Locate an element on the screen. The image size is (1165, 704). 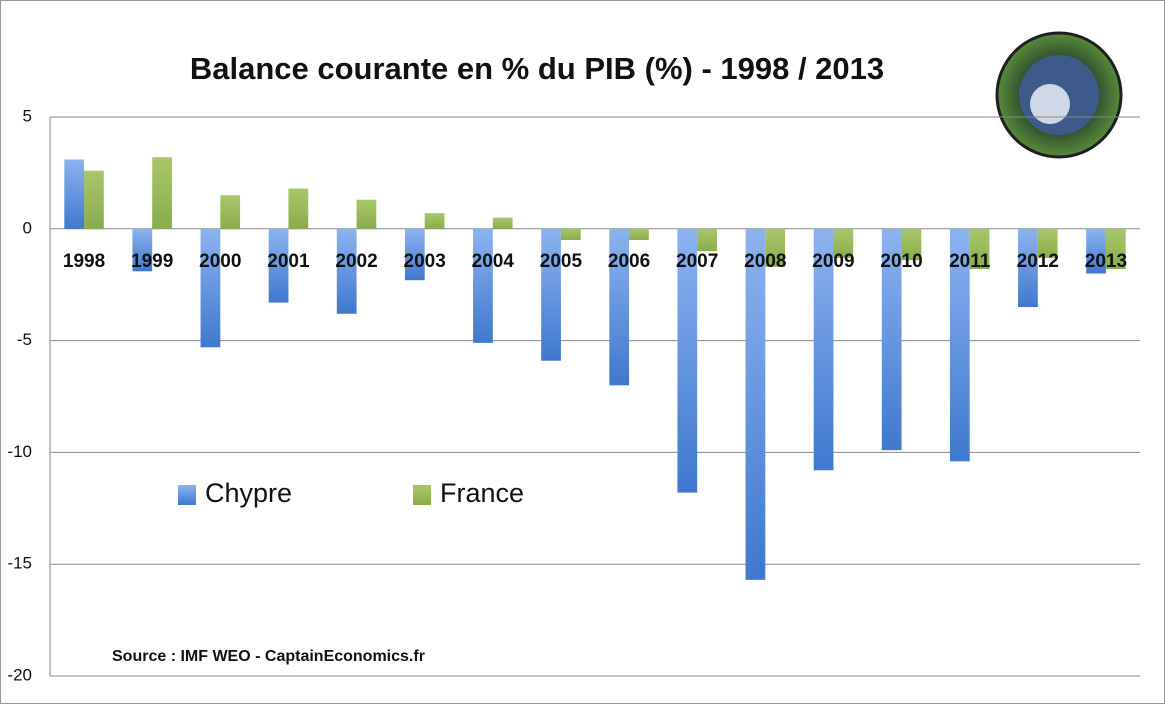
x-tick-label: 2009 is located at coordinates (833, 261).